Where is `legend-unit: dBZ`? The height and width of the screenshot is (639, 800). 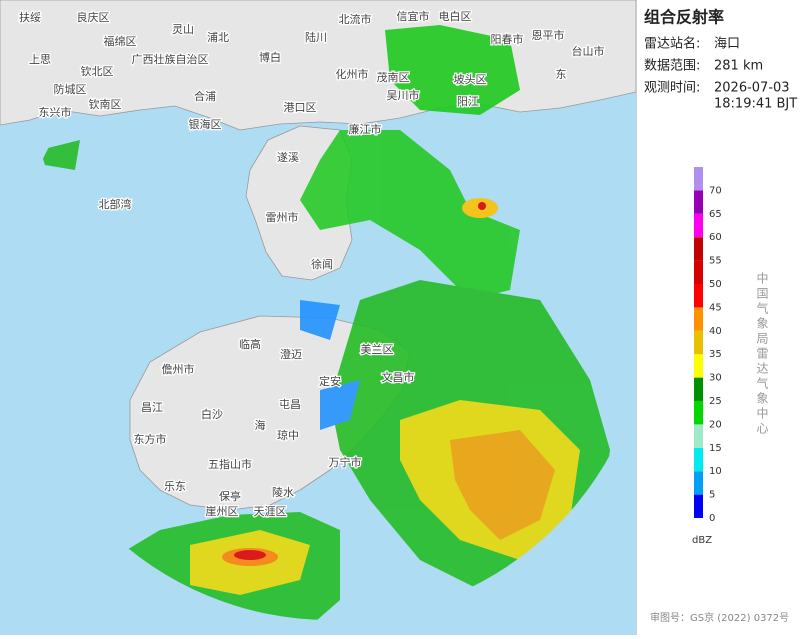
legend-unit: dBZ is located at coordinates (702, 540).